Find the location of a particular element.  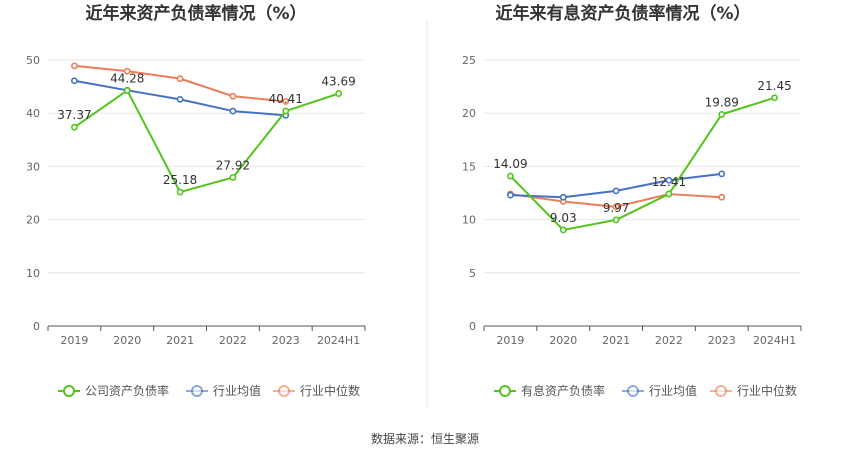

legend-item-primary: 有息资产负债率 is located at coordinates (549, 390).